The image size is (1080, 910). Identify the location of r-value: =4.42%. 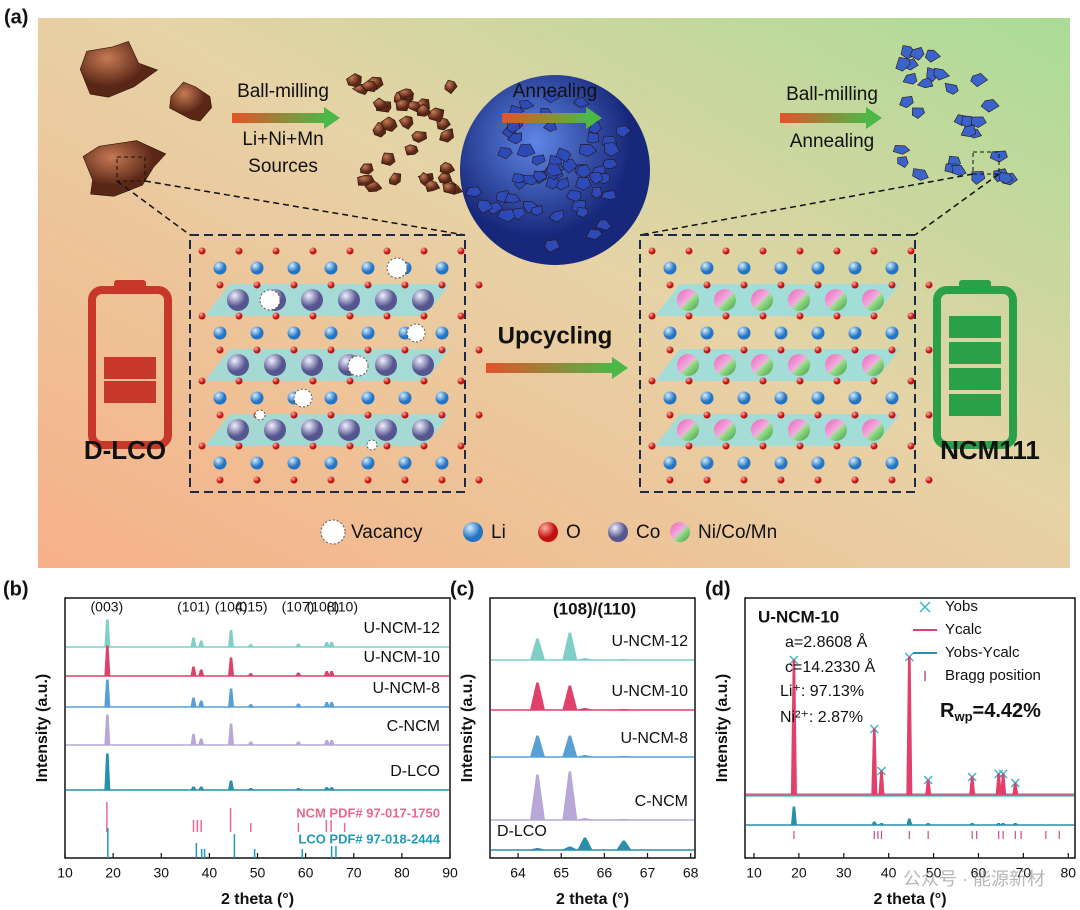
(1007, 711).